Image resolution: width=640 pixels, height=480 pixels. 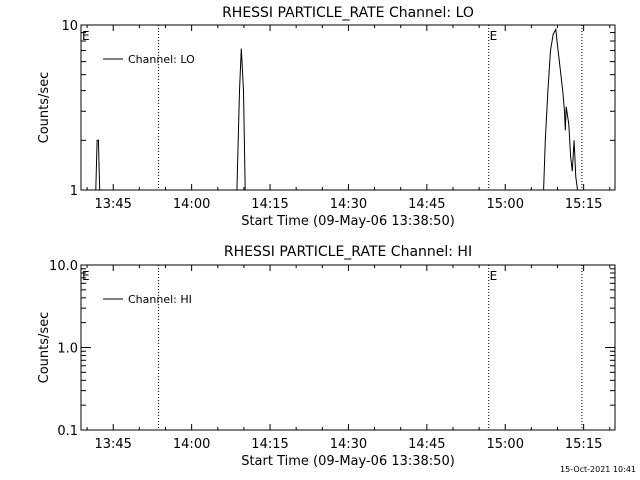 What do you see at coordinates (67, 349) in the screenshot?
I see `y-tick-label: 1.0` at bounding box center [67, 349].